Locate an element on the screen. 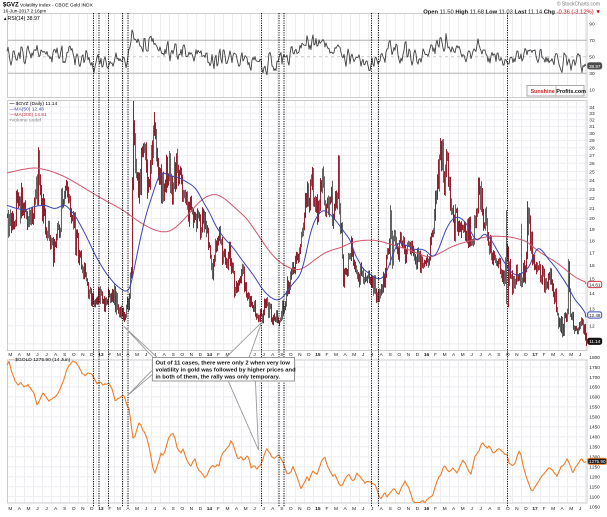 The image size is (607, 517). svg-text: ▪Volume undef is located at coordinates (26, 121).